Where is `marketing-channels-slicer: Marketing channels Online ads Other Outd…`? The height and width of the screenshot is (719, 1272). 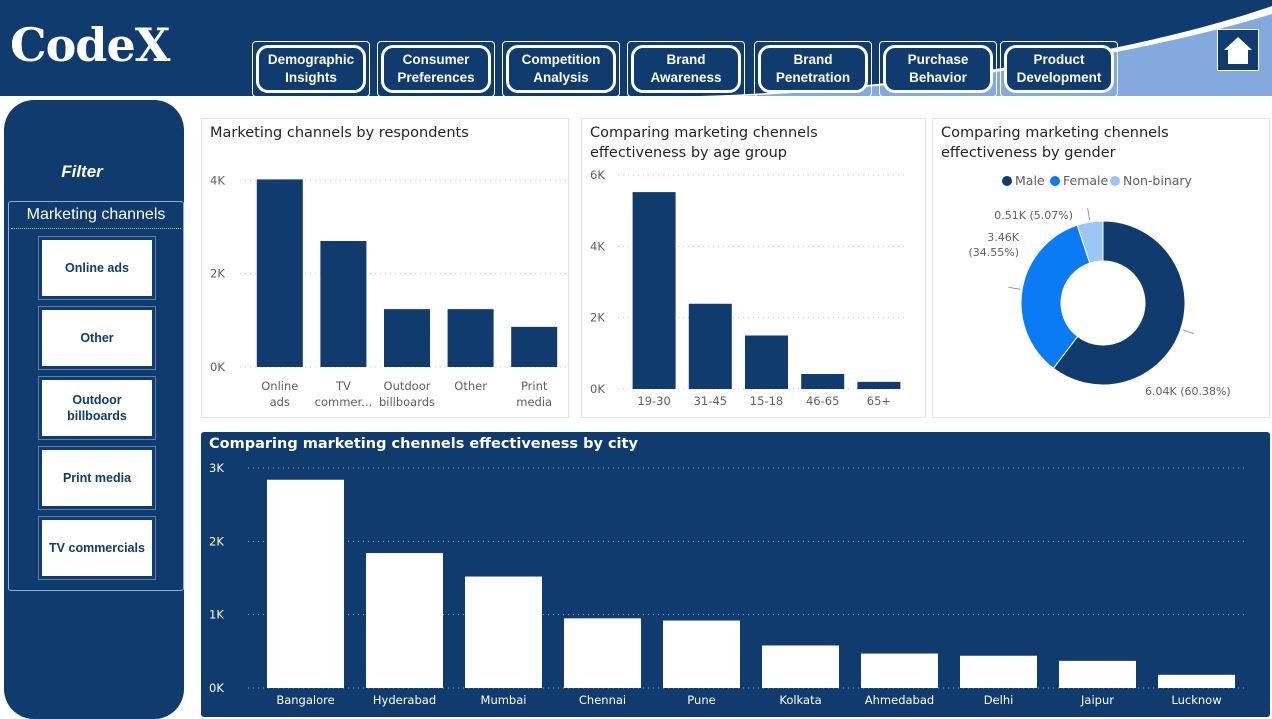
marketing-channels-slicer: Marketing channels Online ads Other Outd… is located at coordinates (96, 396).